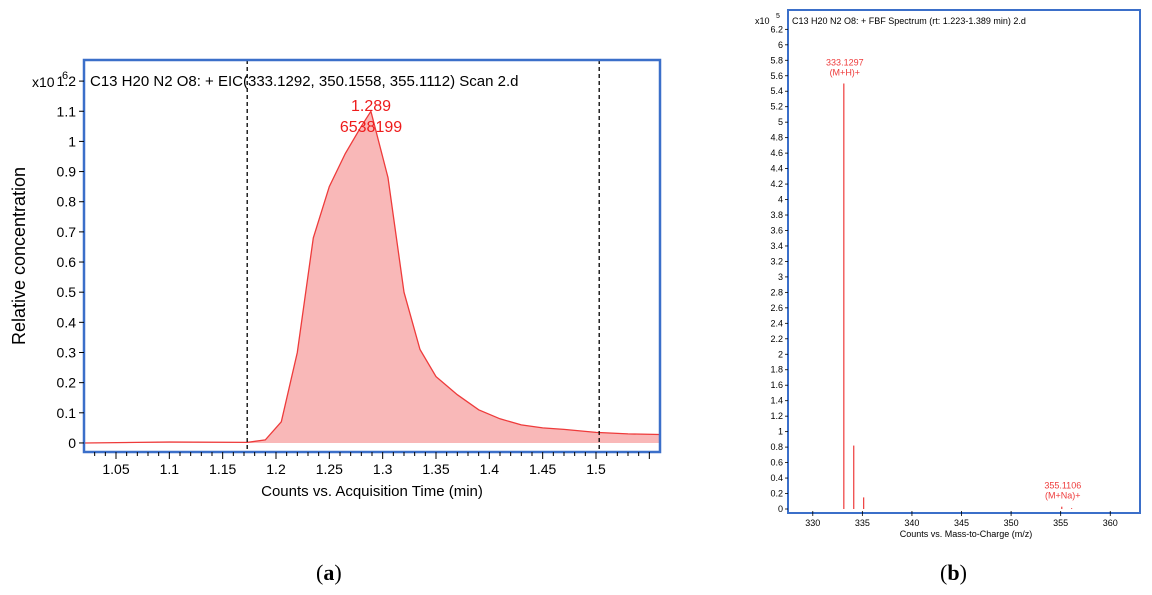 This screenshot has width=1152, height=595. Describe the element at coordinates (371, 106) in the screenshot. I see `chart-a-peak-x-label: 1.289` at that location.